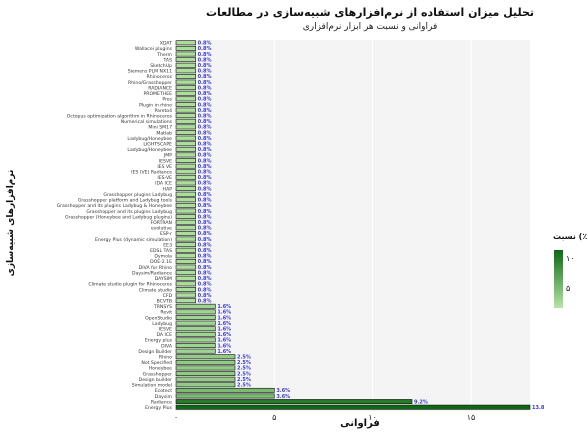 This screenshot has width=588, height=434. Describe the element at coordinates (152, 273) in the screenshot. I see `y-tick-label: Daysim/Radiance` at that location.